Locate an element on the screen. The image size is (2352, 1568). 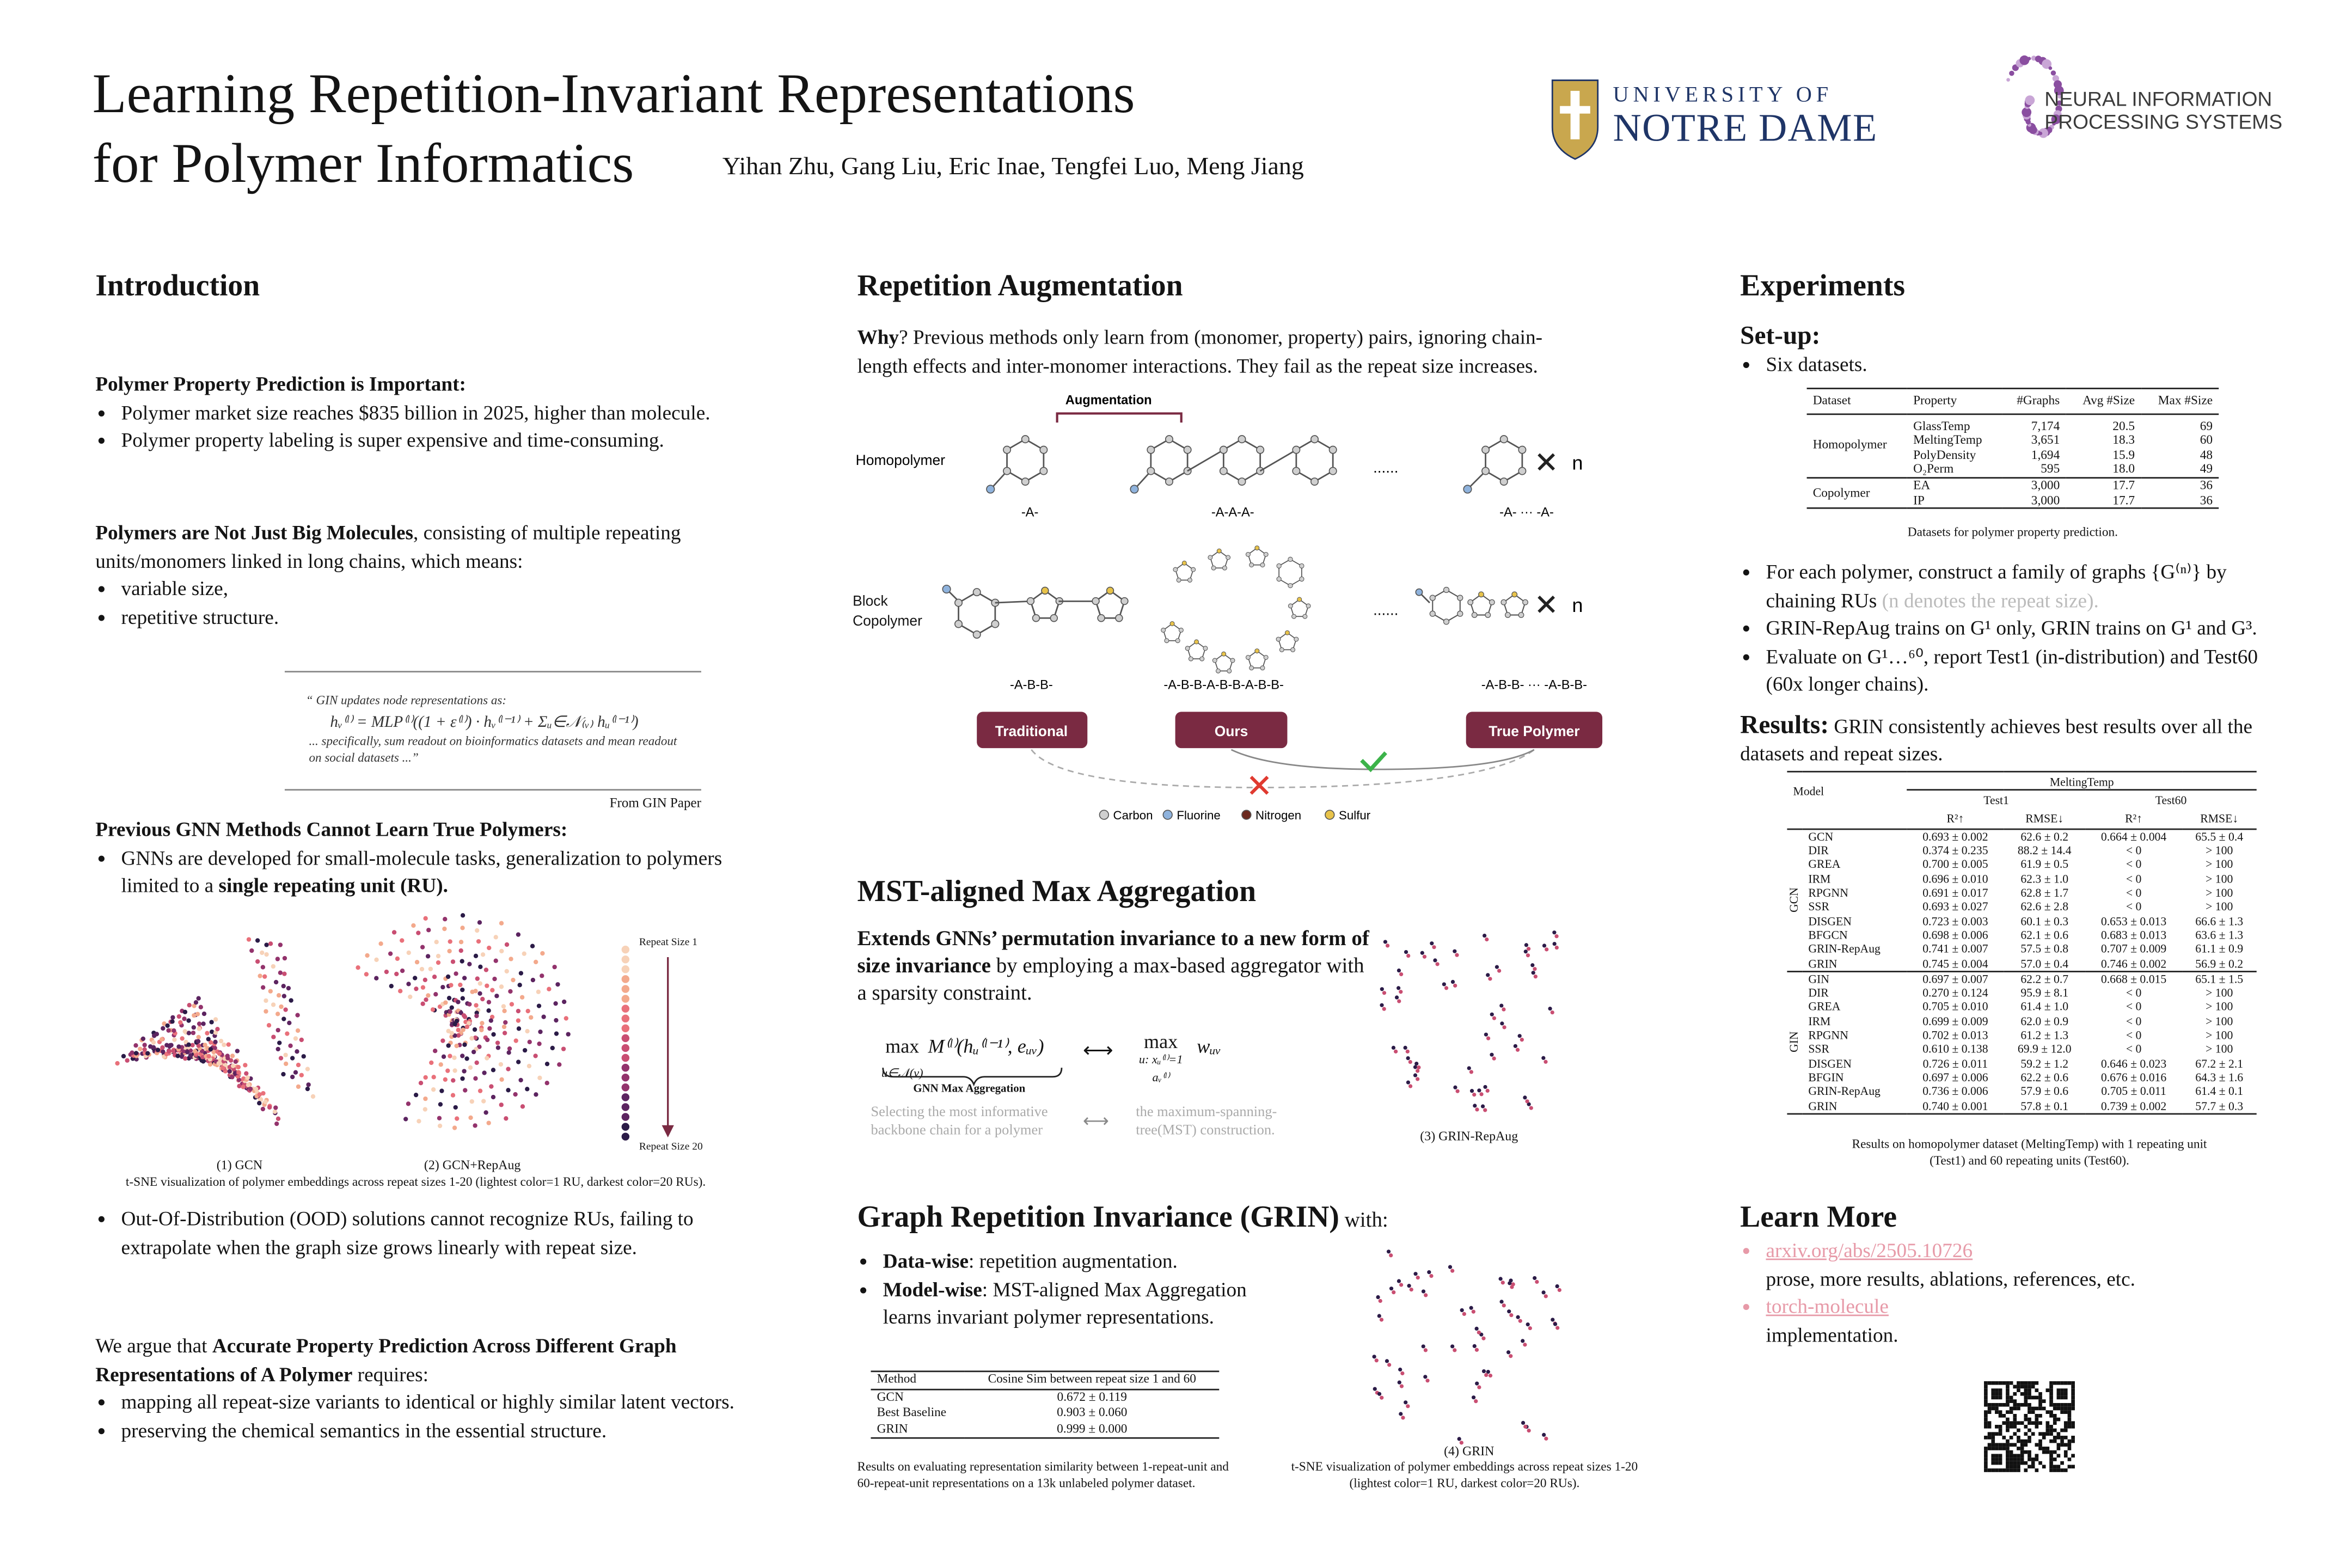
table-row: RPGNN 0.691 ± 0.017 62.8 ± 1.7 < 0 > 100 is located at coordinates (2021, 893).